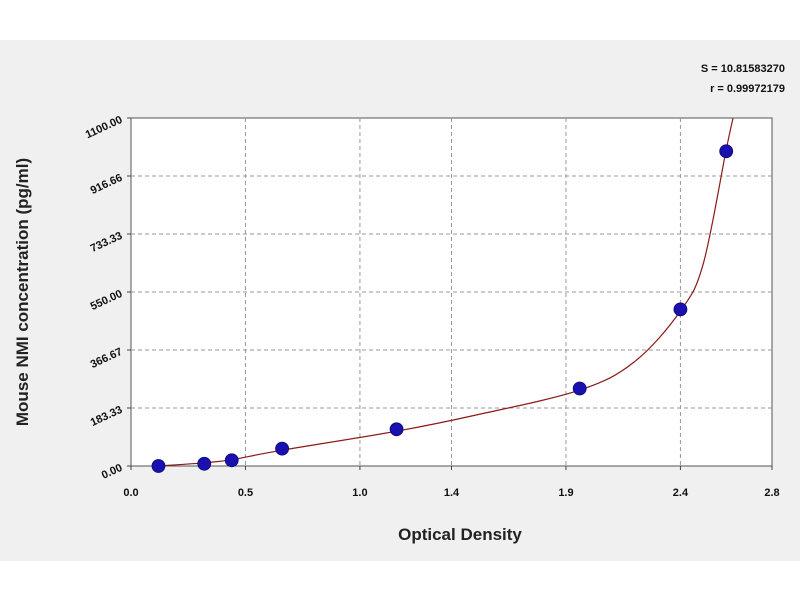  What do you see at coordinates (743, 69) in the screenshot?
I see `s-statistic: S = 10.81583270` at bounding box center [743, 69].